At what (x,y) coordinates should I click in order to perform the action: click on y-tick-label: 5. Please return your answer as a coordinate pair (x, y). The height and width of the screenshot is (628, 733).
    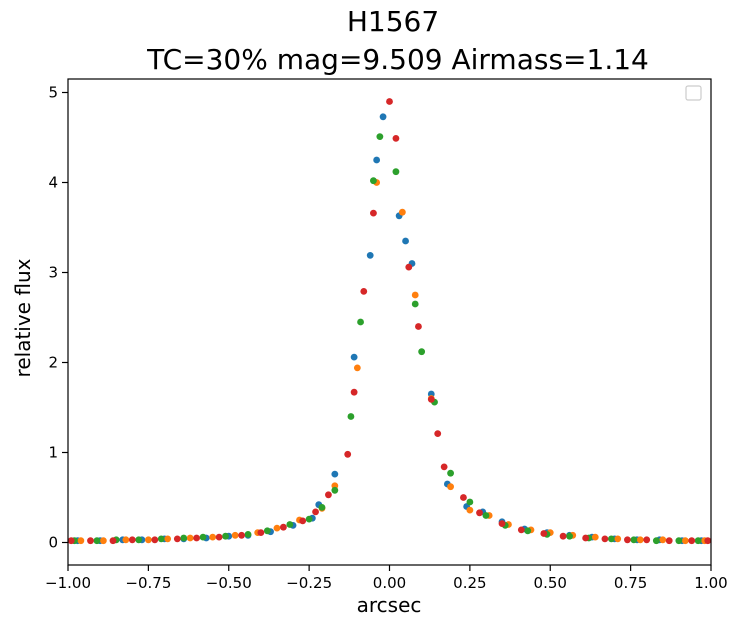
    Looking at the image, I should click on (53, 93).